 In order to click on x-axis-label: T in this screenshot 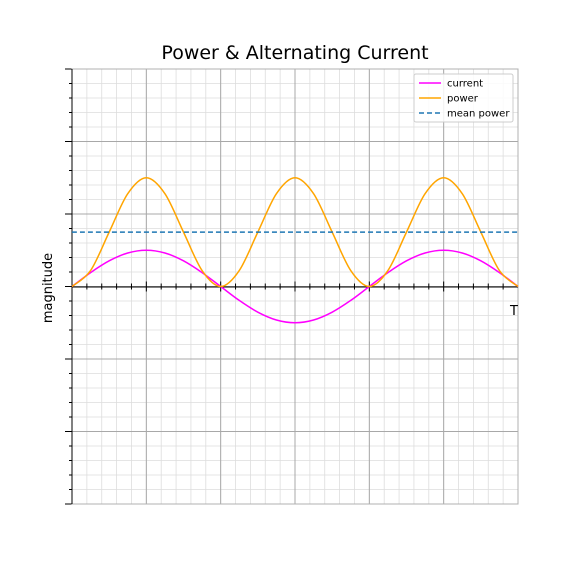, I will do `click(513, 311)`.